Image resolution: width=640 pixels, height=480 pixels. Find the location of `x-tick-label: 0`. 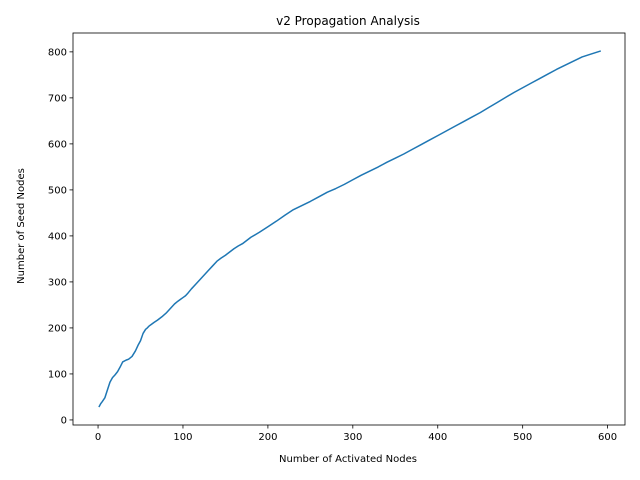

x-tick-label: 0 is located at coordinates (98, 437).